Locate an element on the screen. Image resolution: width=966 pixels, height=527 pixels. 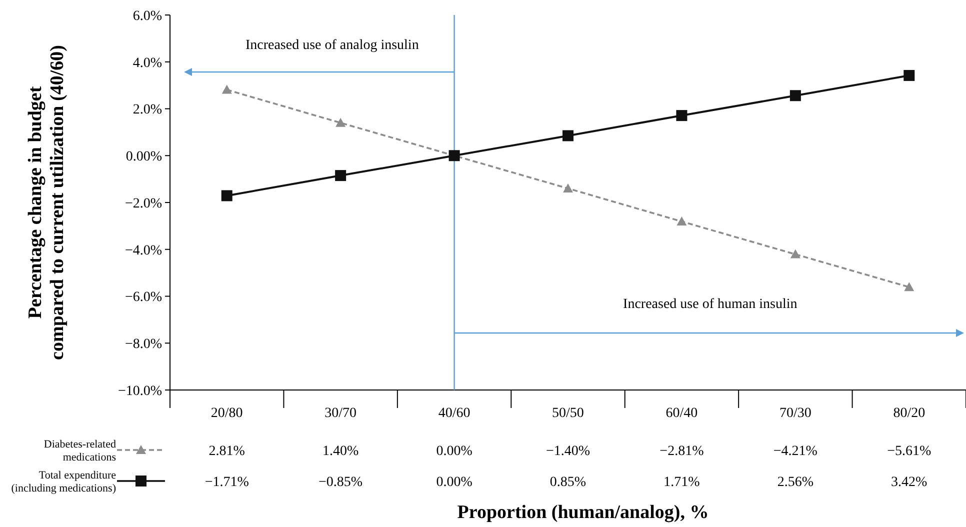
annotation: Increased use of analog insulin is located at coordinates (332, 45).